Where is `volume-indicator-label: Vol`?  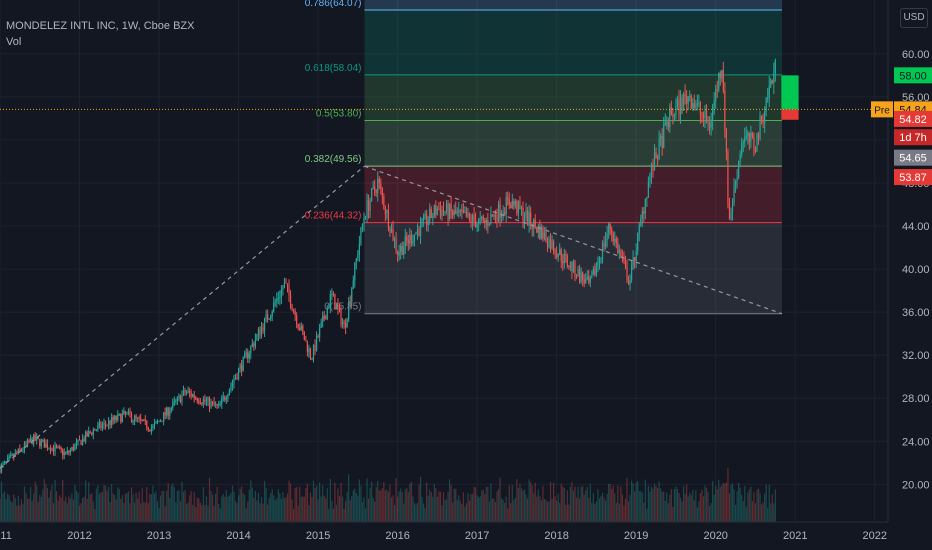 volume-indicator-label: Vol is located at coordinates (14, 42).